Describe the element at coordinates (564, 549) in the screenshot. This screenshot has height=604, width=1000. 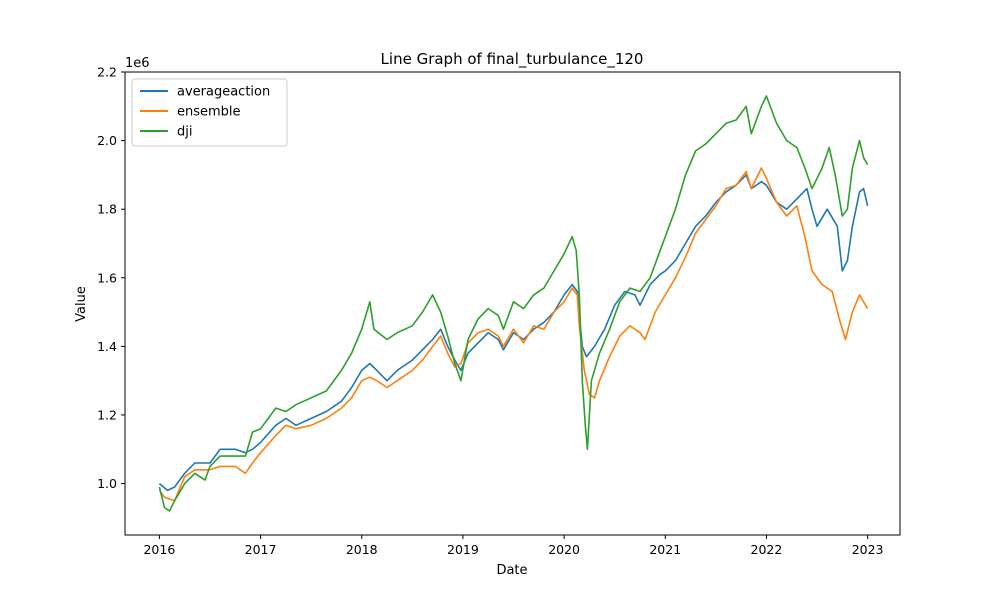
I see `x-tick-label: 2020` at that location.